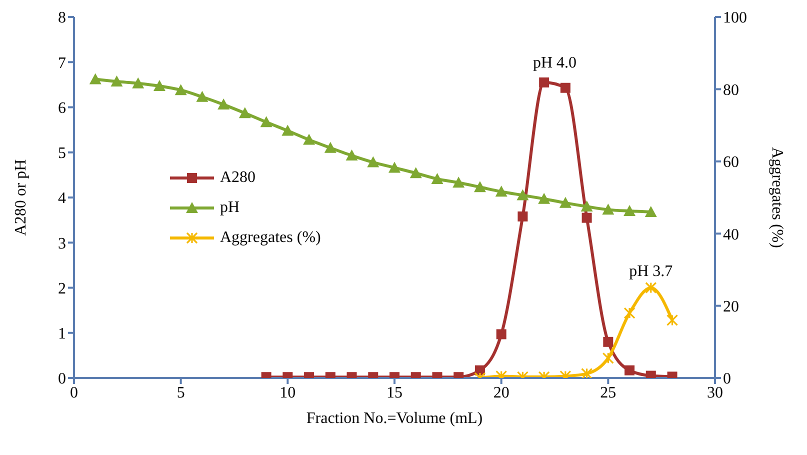 The width and height of the screenshot is (807, 455). What do you see at coordinates (230, 208) in the screenshot?
I see `legend-label: pH` at bounding box center [230, 208].